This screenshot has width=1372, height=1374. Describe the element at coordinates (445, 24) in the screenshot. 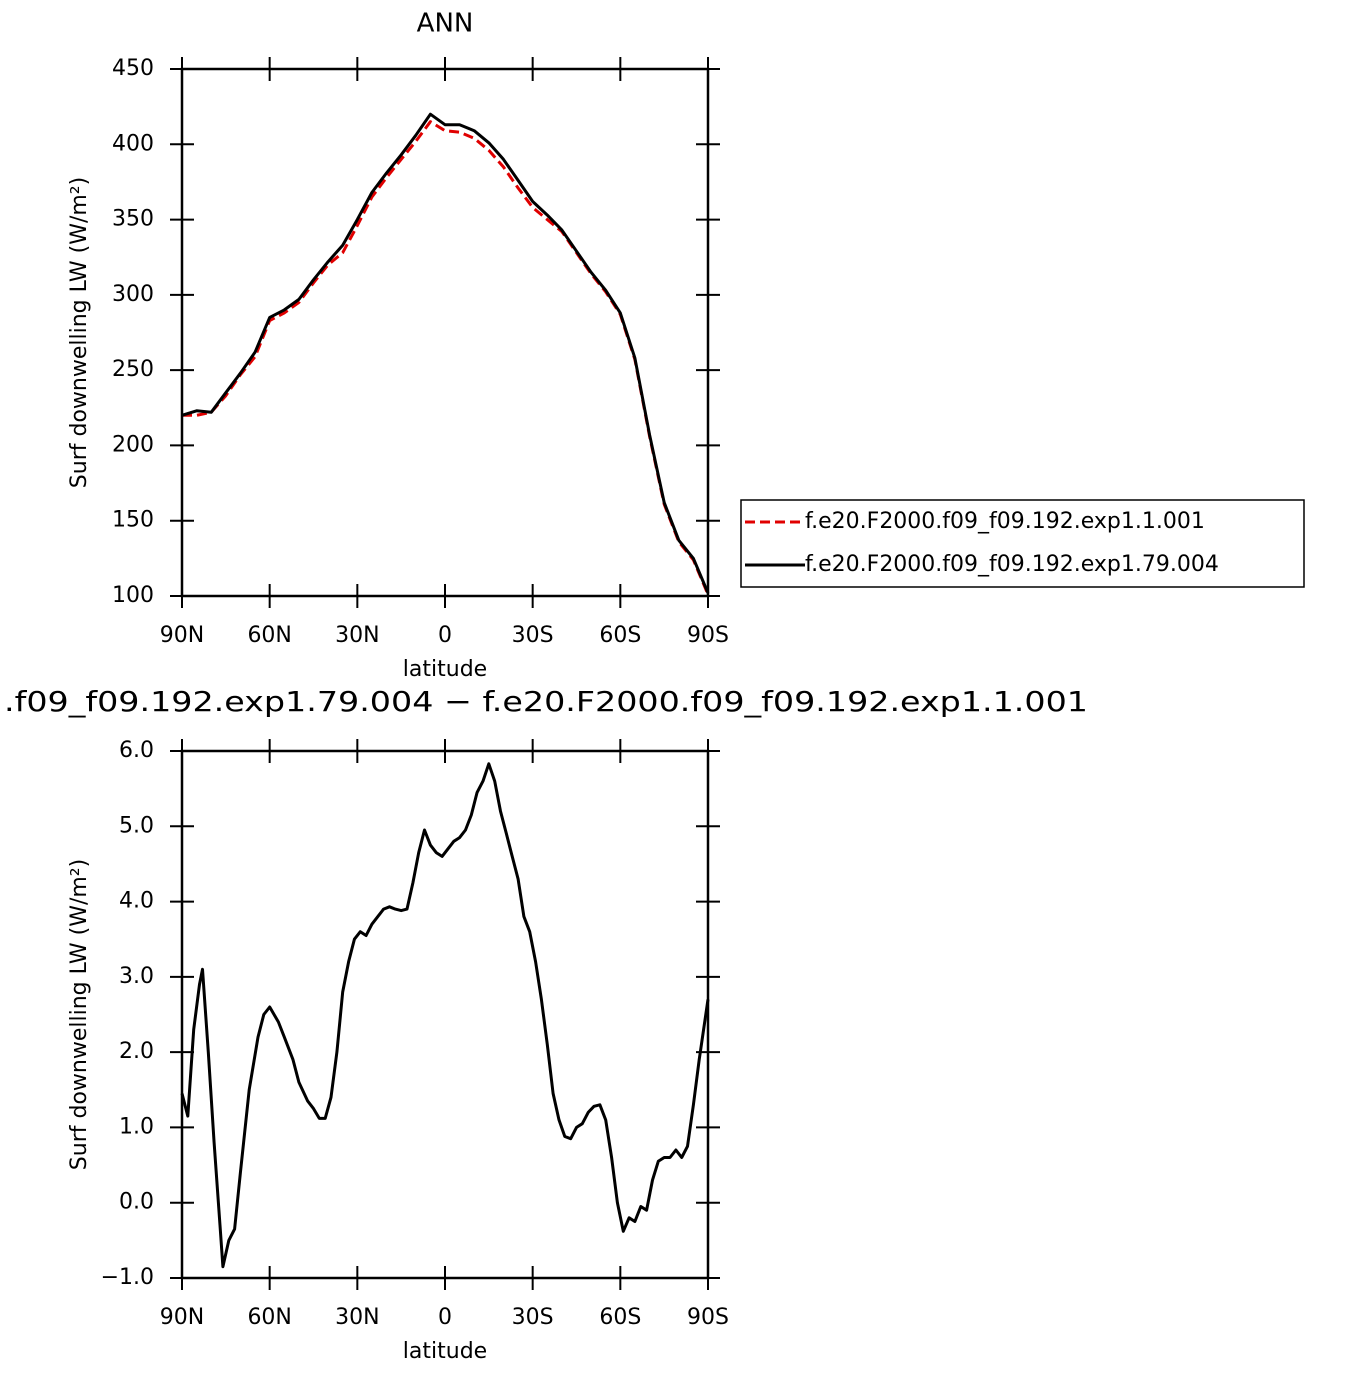

I see `chart-title: ANN` at that location.